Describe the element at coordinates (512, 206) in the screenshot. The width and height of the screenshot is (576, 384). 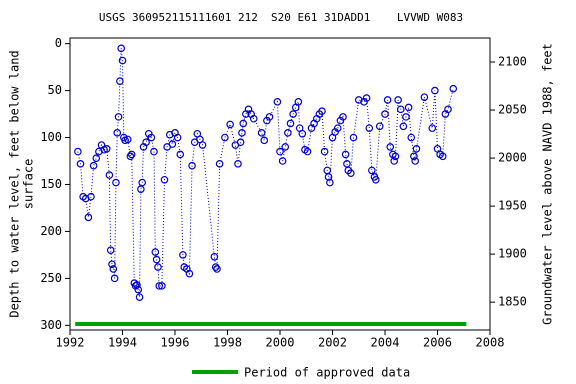
I see `y2-tick-label: 1950` at that location.